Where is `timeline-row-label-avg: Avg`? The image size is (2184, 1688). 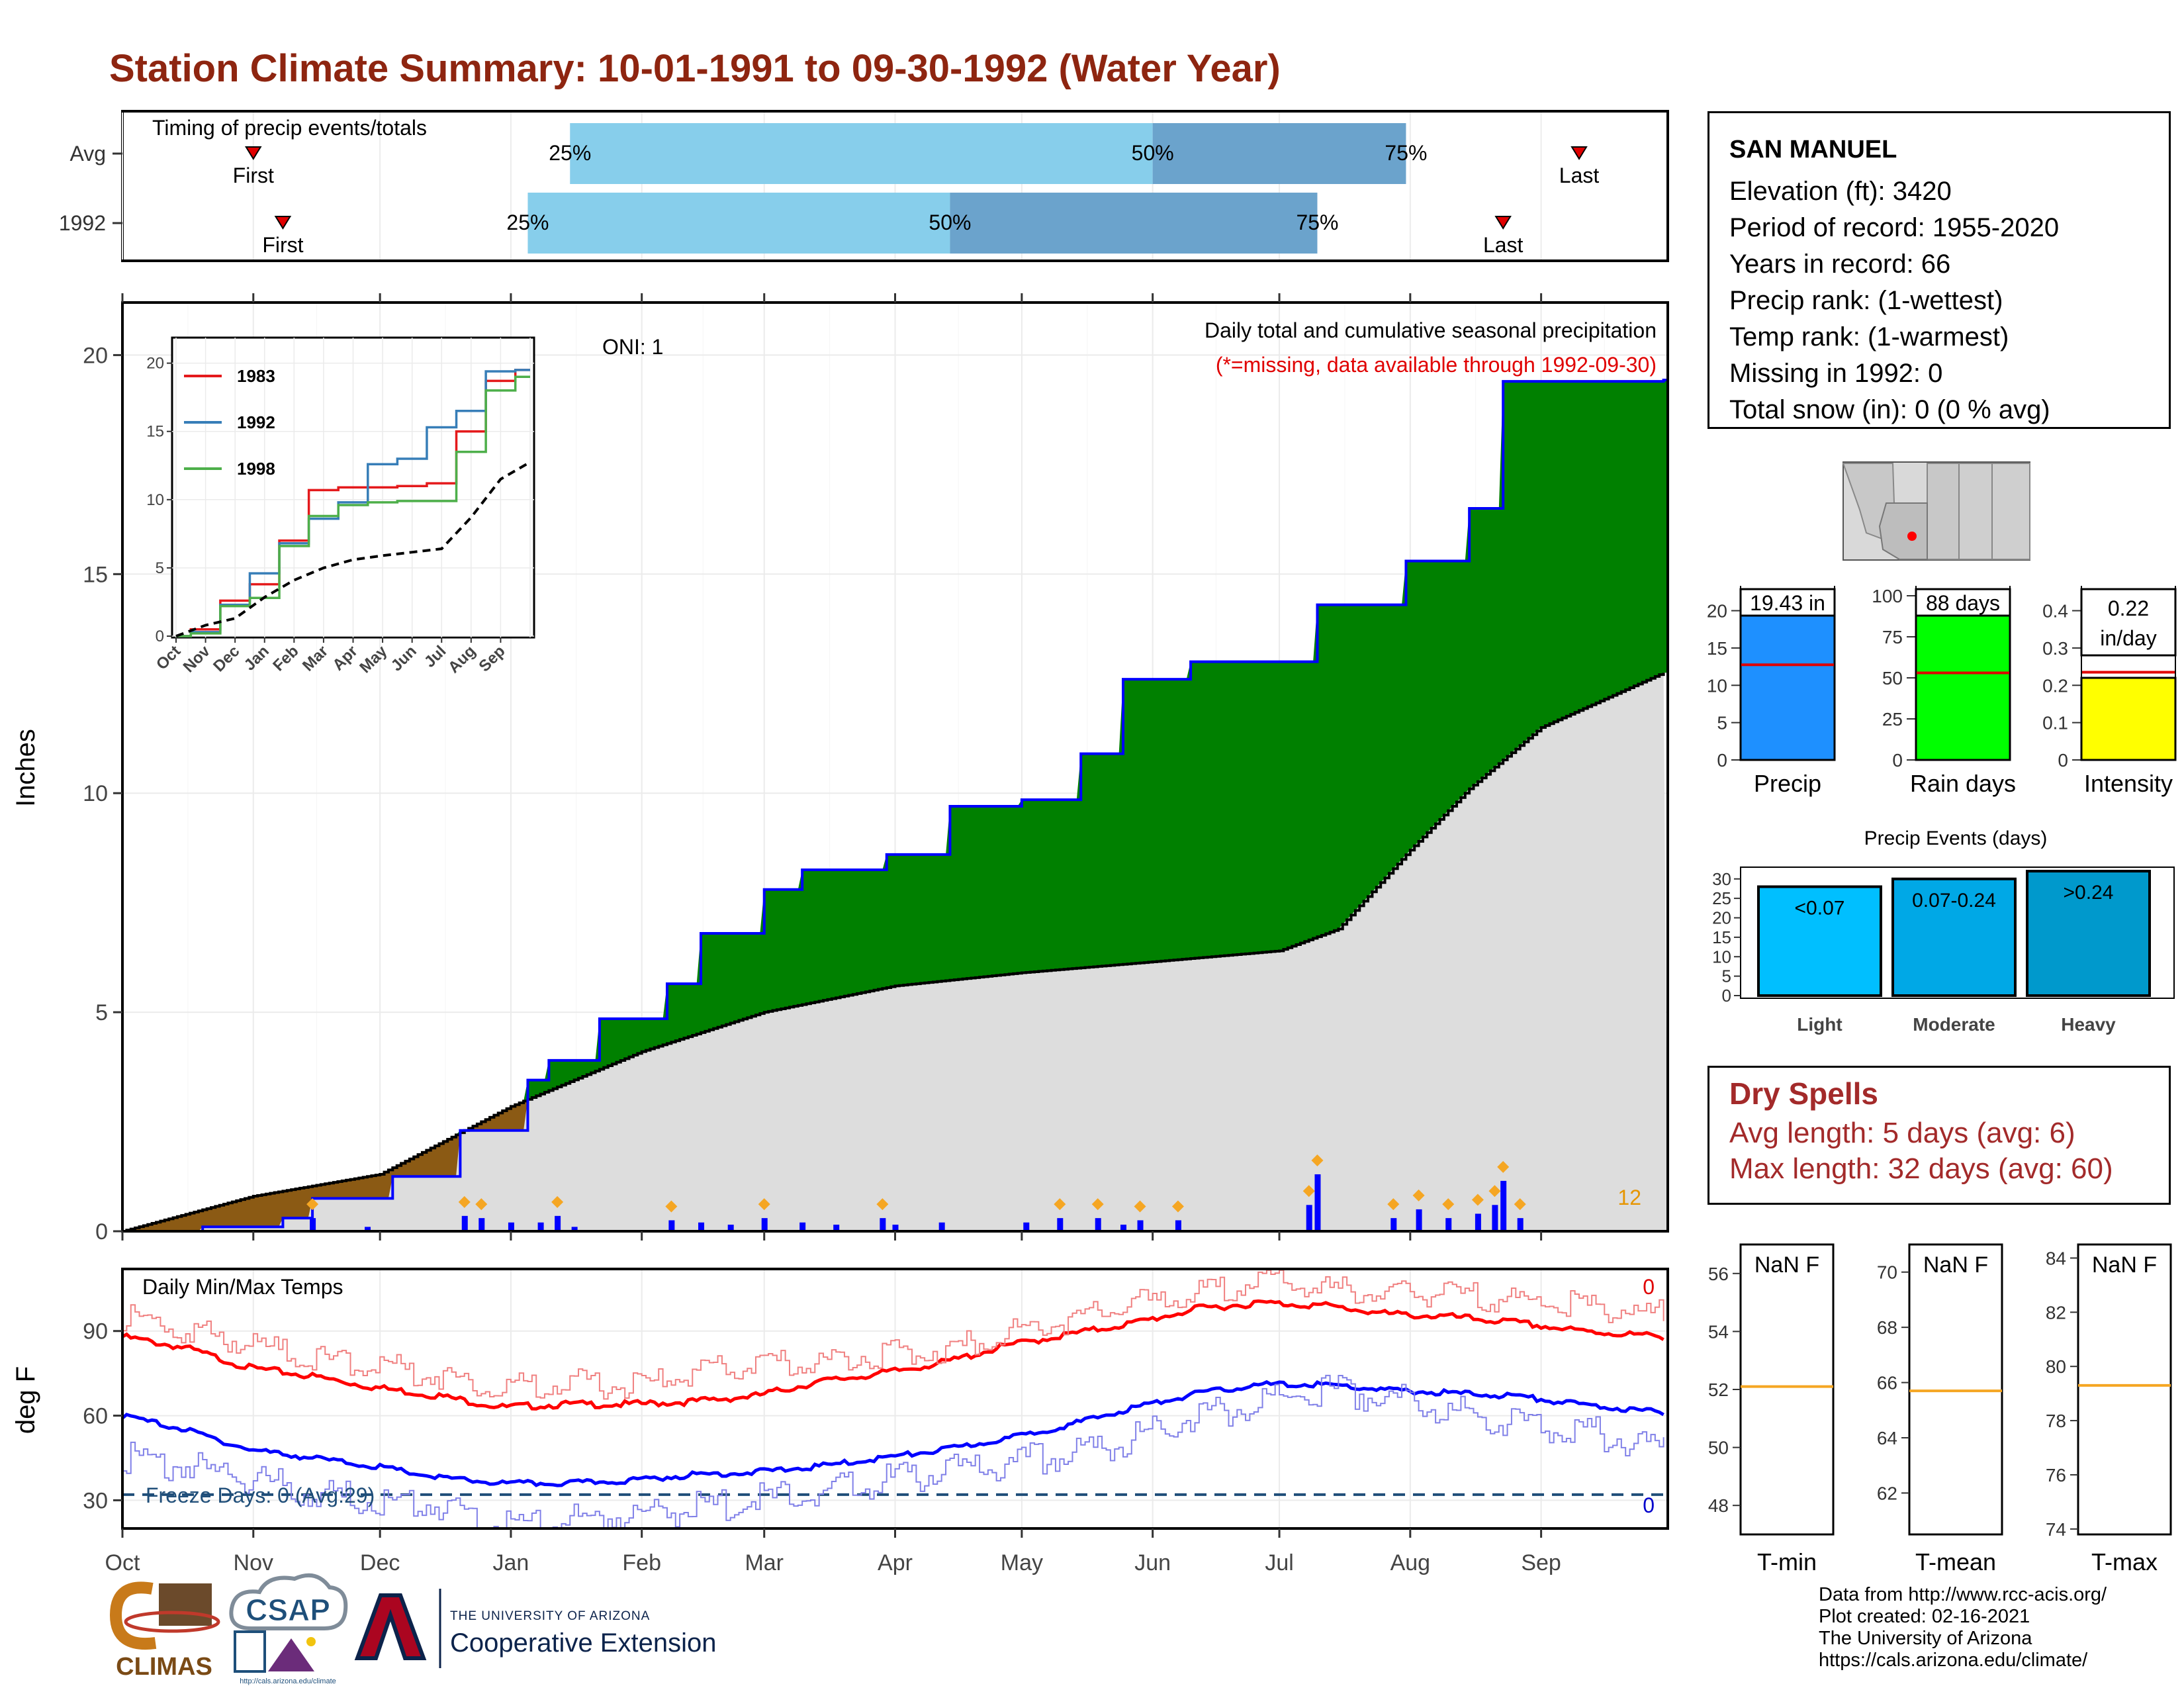
timeline-row-label-avg: Avg is located at coordinates (87, 153).